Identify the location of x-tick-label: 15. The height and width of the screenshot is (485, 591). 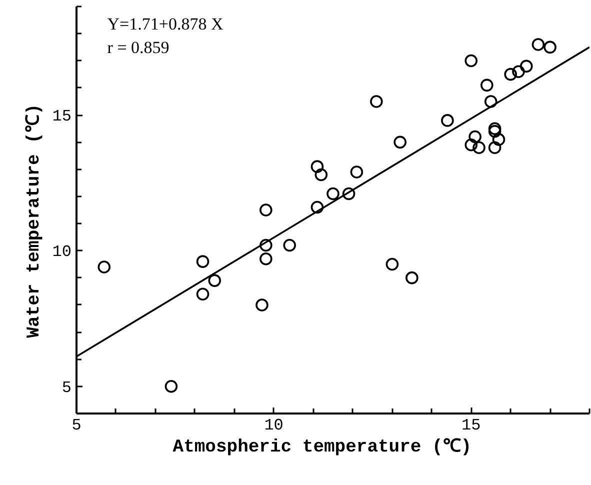
(471, 425).